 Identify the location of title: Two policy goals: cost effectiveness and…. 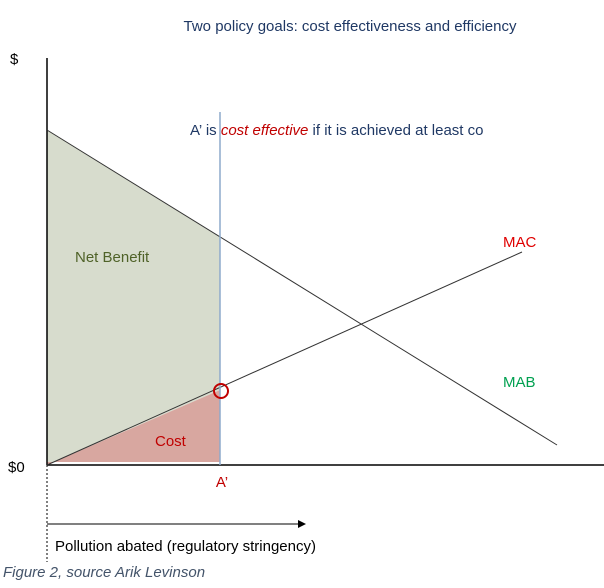
(350, 26).